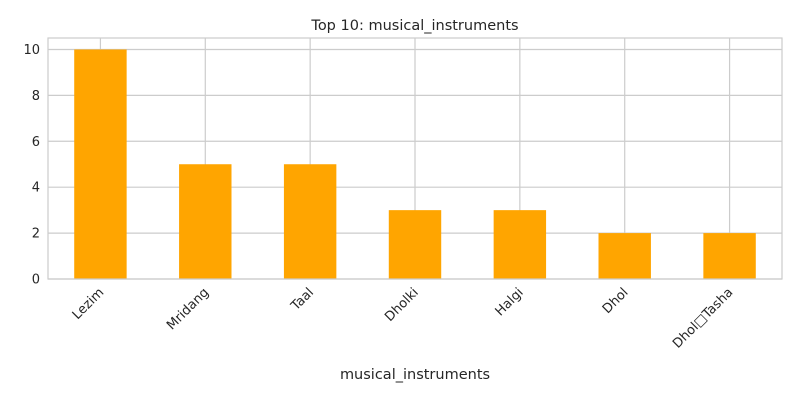  Describe the element at coordinates (31, 50) in the screenshot. I see `y-tick-label: 10` at that location.